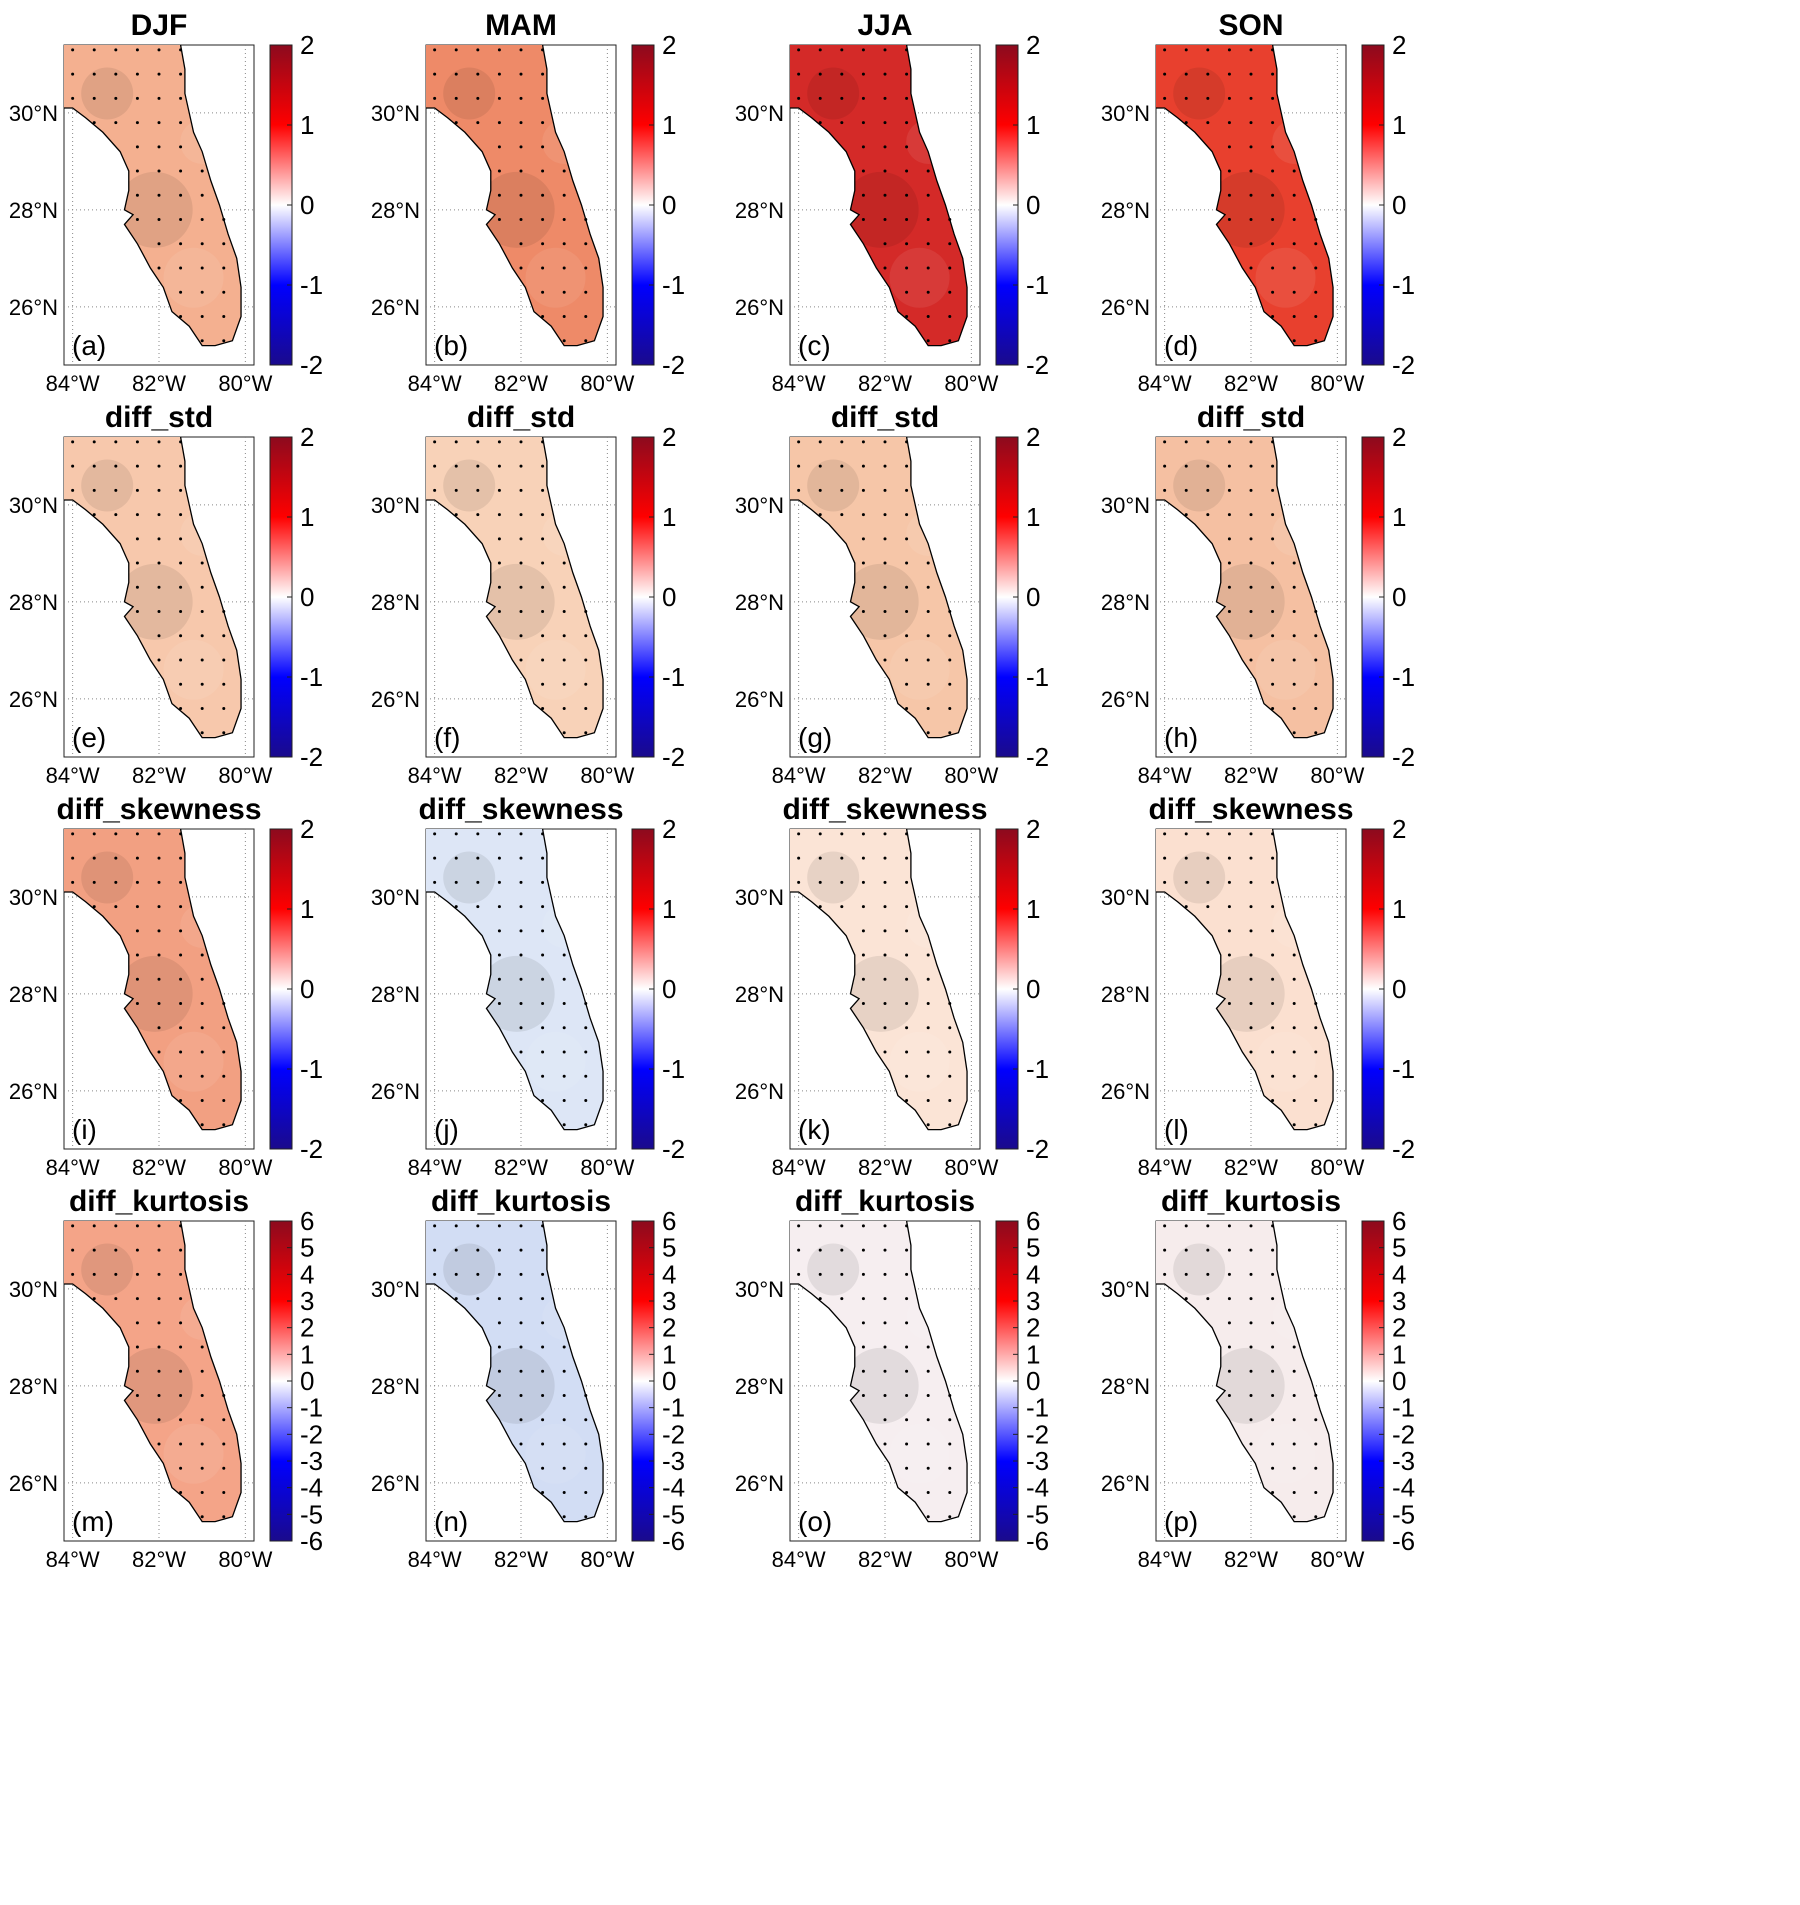 The width and height of the screenshot is (1800, 1905). Describe the element at coordinates (395, 1386) in the screenshot. I see `lat-tick-label: 28°N` at that location.